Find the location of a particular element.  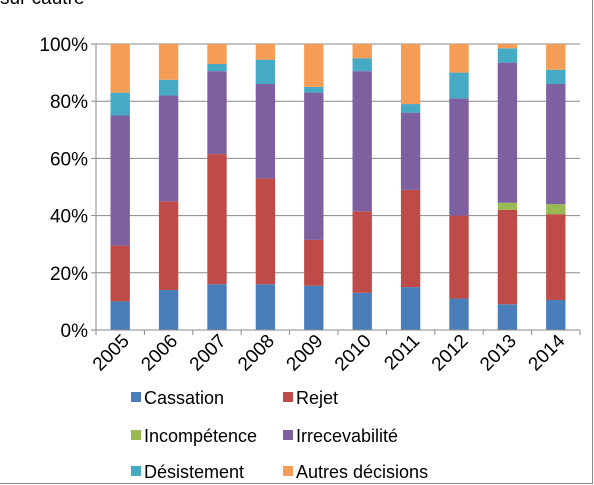

x-tick-labels: 2005 2006 2007 2008 2009 2010 2011 2012 2013 2014 is located at coordinates (329, 352).